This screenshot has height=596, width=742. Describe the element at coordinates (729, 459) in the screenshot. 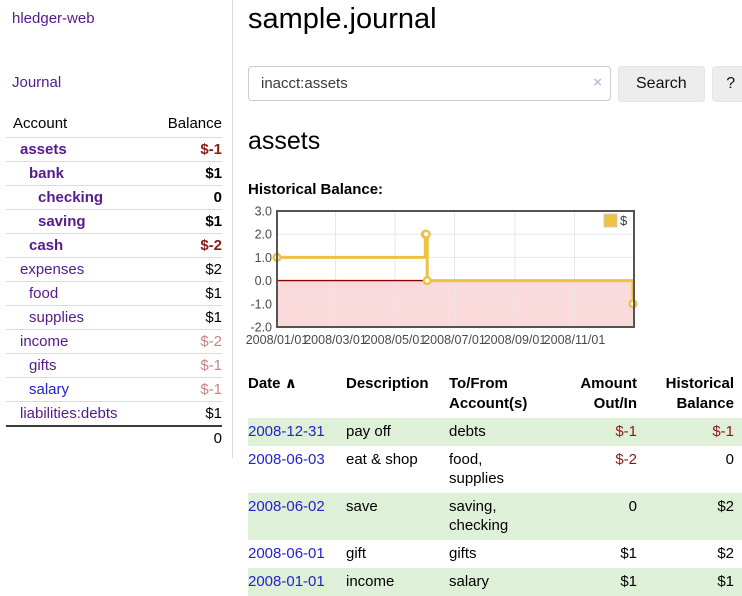

I see `transaction-balance: 0` at that location.